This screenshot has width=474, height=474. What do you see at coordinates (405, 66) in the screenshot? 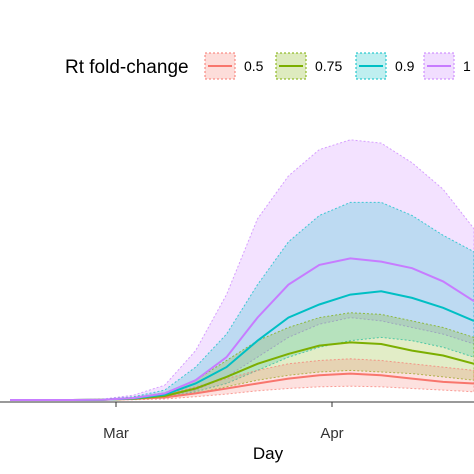
I see `legend-label: 0.9` at bounding box center [405, 66].